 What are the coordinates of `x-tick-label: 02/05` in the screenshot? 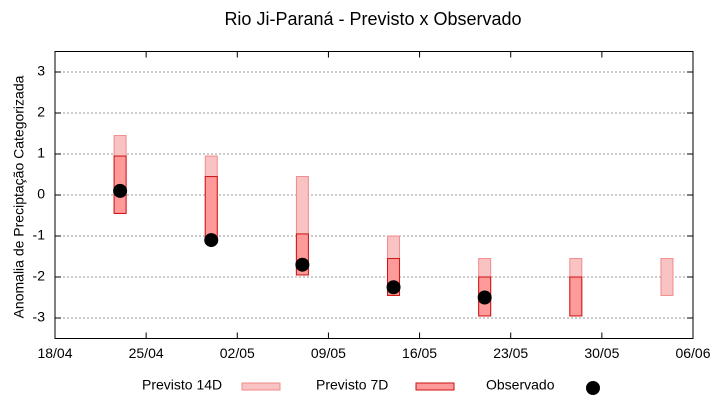 It's located at (237, 353).